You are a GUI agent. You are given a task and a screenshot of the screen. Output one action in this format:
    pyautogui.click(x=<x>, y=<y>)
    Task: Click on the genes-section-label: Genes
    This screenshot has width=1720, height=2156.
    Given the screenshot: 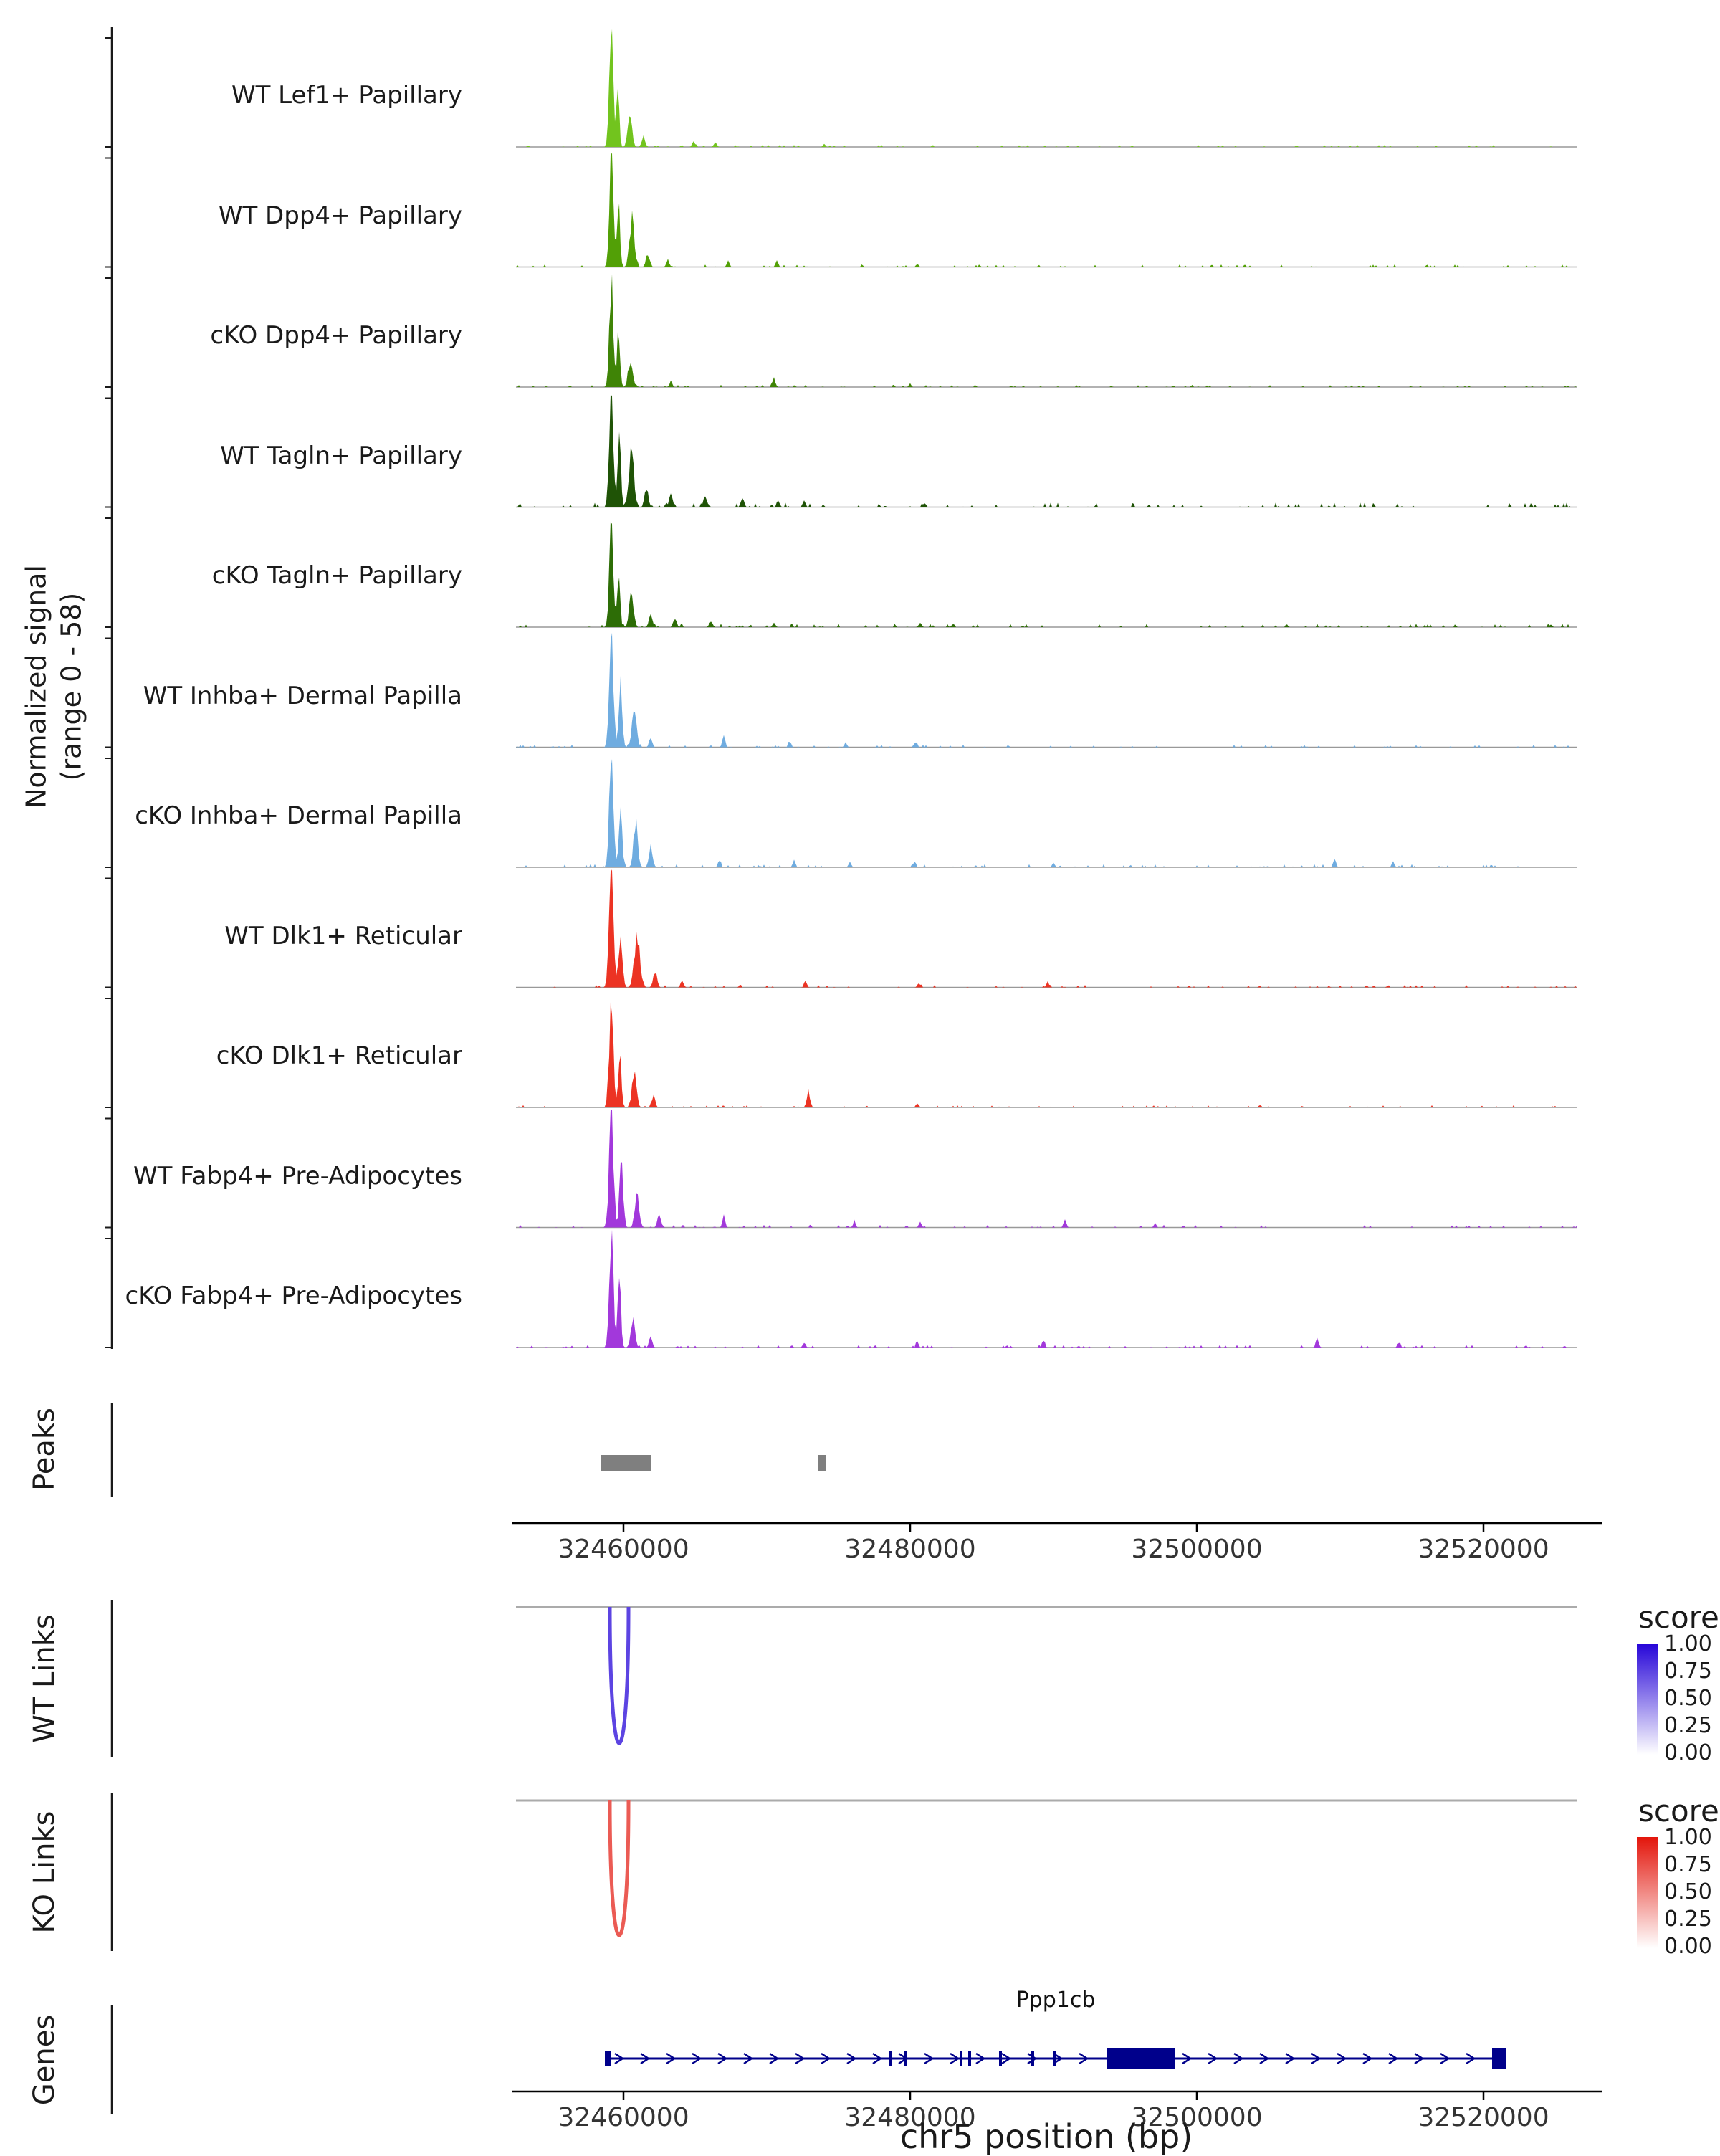 What is the action you would take?
    pyautogui.click(x=44, y=2060)
    